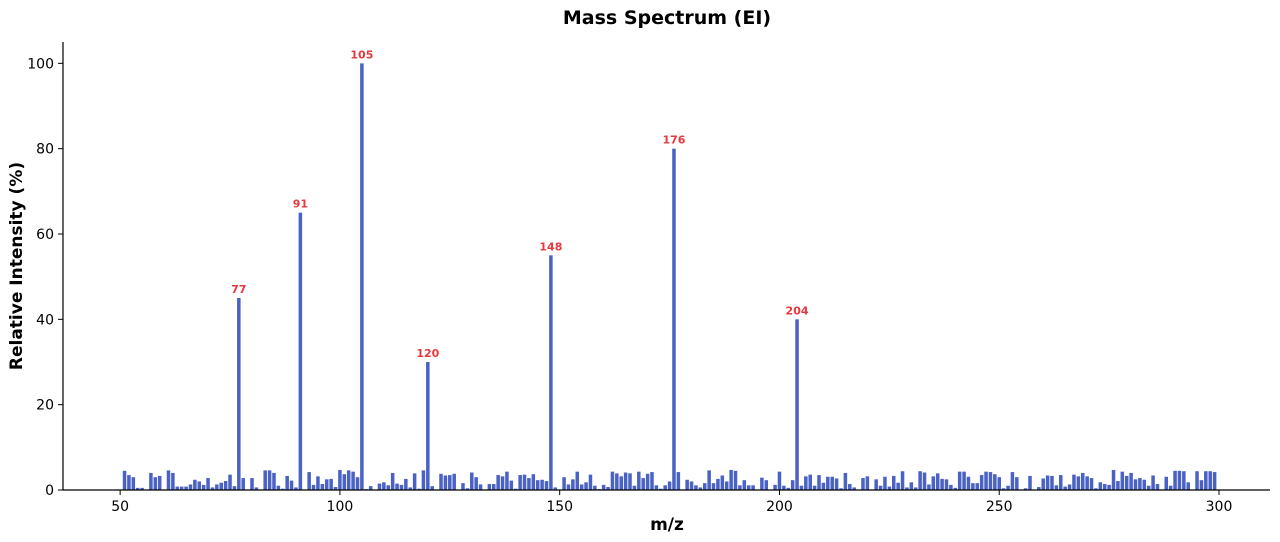 The height and width of the screenshot is (542, 1280). What do you see at coordinates (17, 266) in the screenshot?
I see `y-axis-label: Relative Intensity (%)` at bounding box center [17, 266].